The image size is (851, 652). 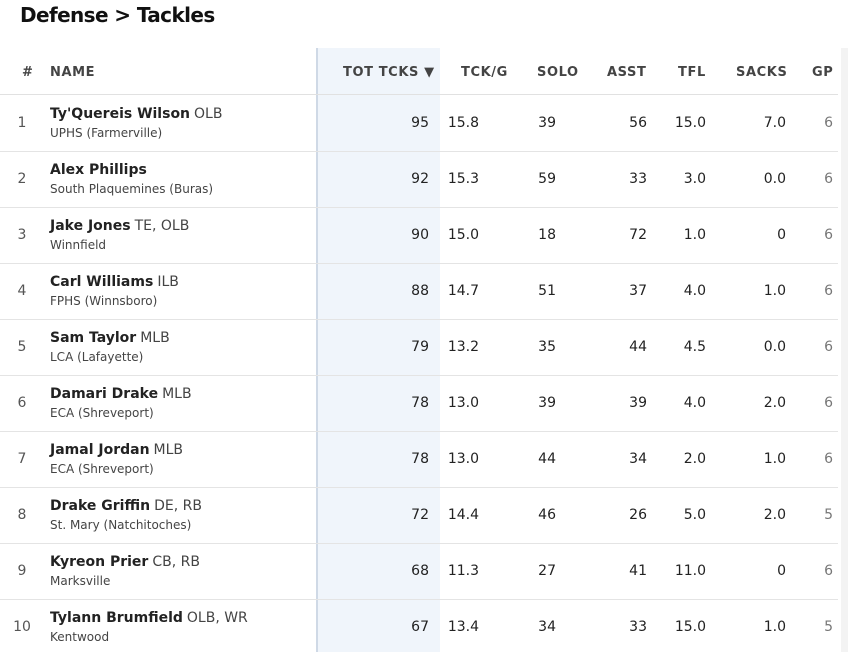 I want to click on cell-asst: 26, so click(x=638, y=515).